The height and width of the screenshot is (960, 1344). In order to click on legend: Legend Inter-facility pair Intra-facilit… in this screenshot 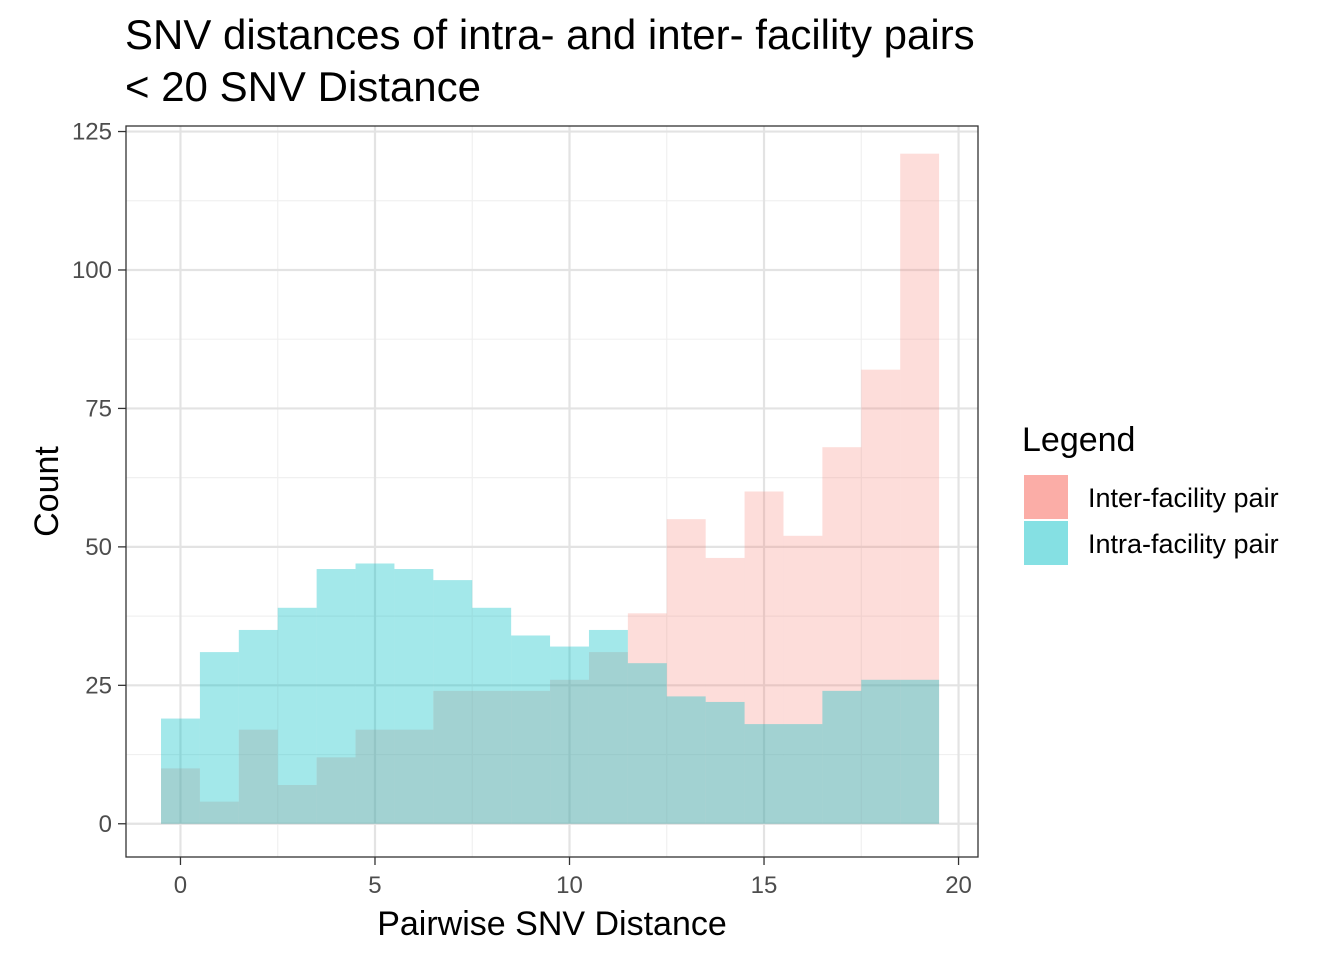, I will do `click(1150, 493)`.